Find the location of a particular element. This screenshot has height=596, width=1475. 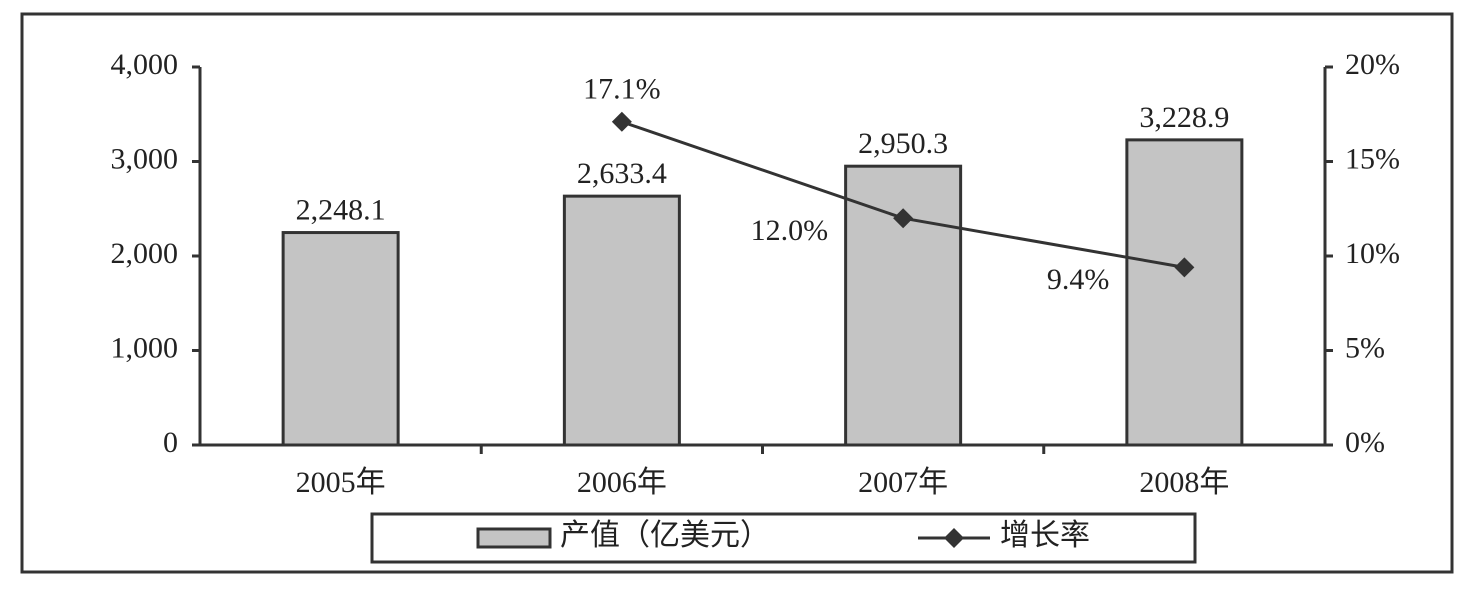

x-tick-label: 2007年 is located at coordinates (903, 482).